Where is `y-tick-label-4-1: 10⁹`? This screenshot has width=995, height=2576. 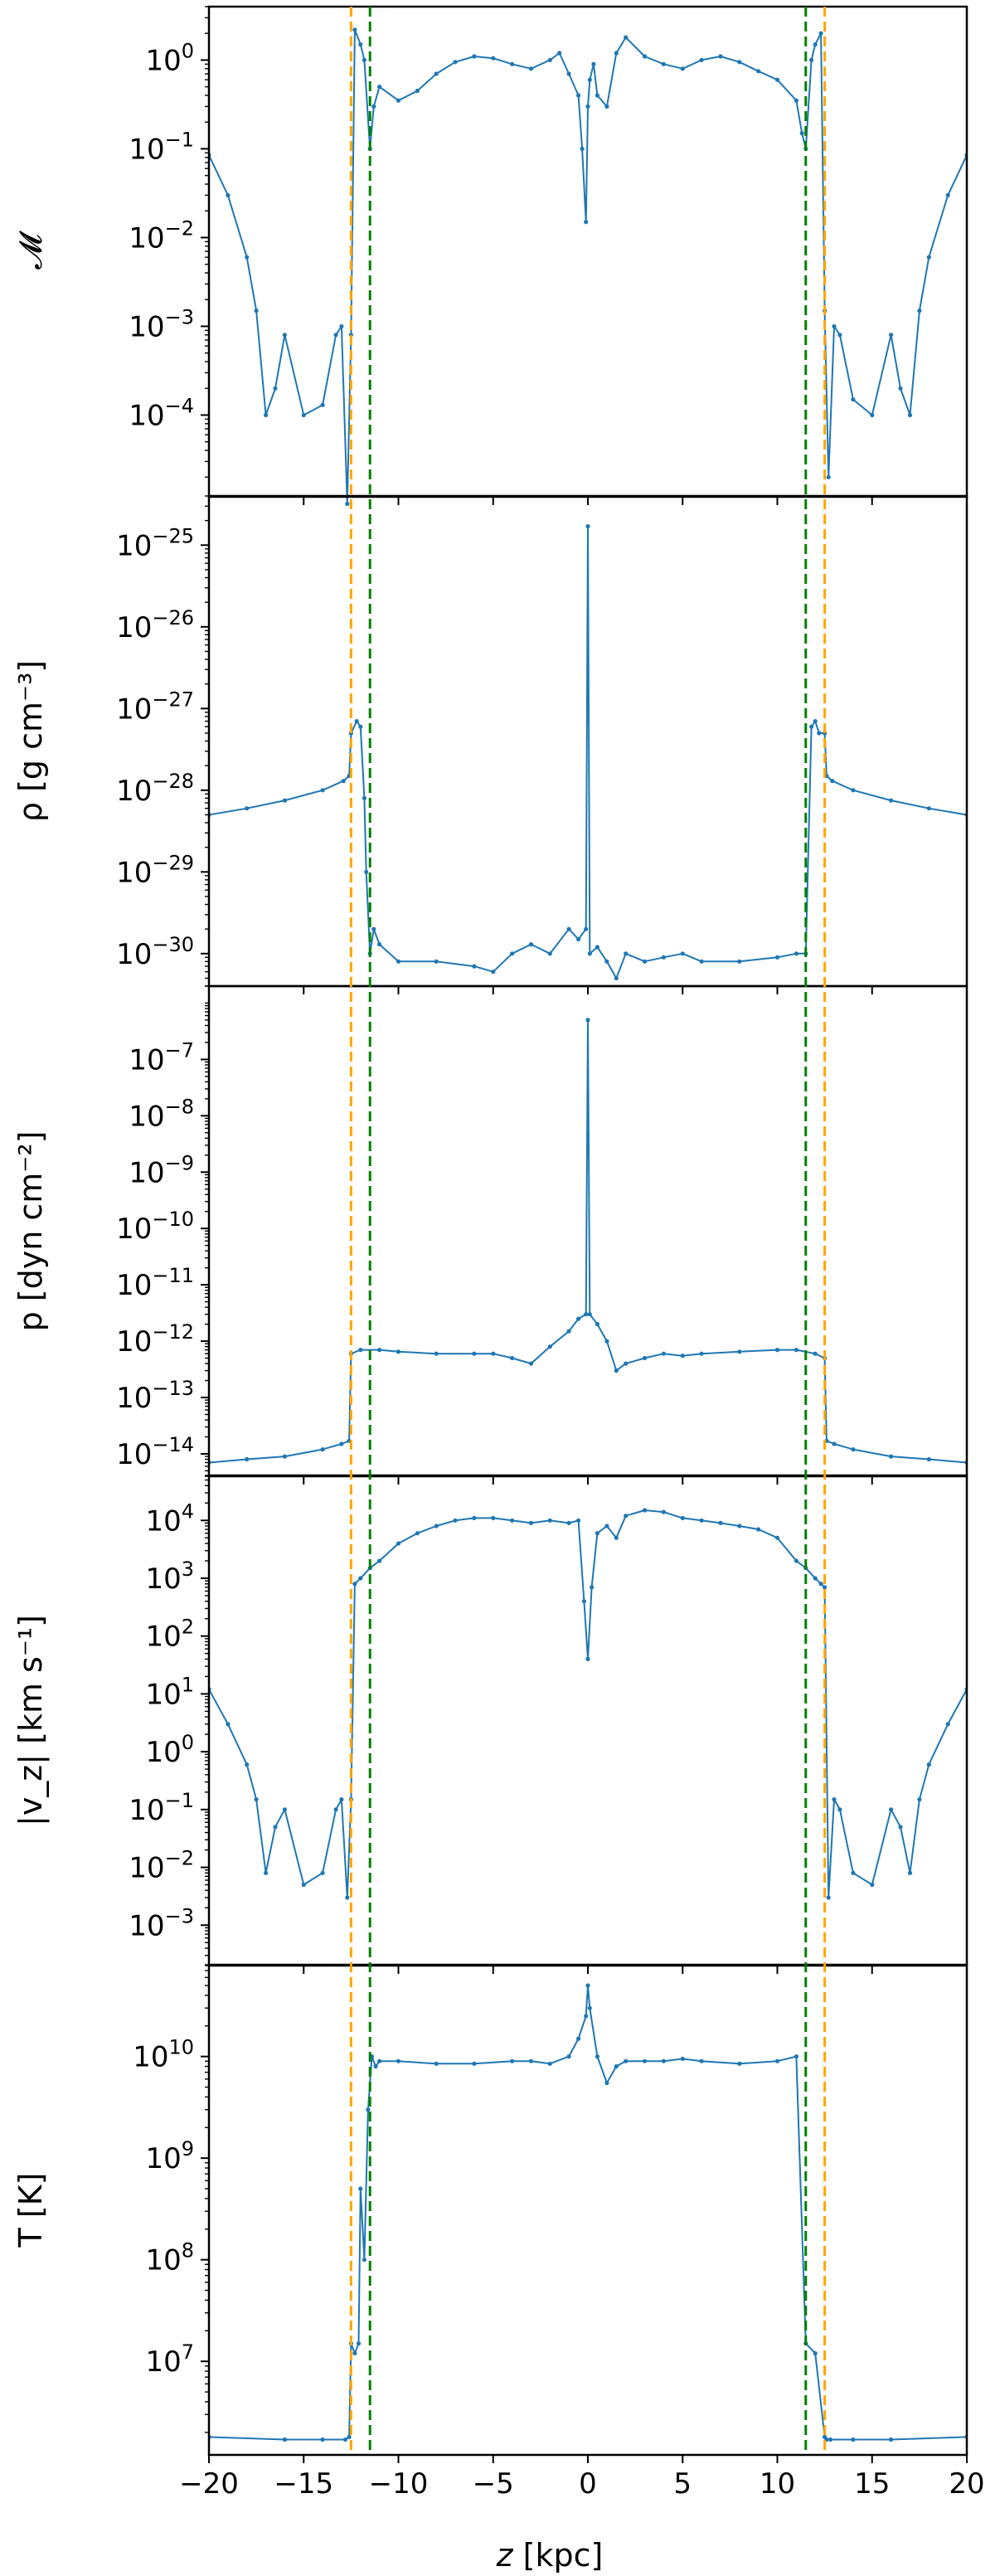
y-tick-label-4-1: 10⁹ is located at coordinates (169, 2156).